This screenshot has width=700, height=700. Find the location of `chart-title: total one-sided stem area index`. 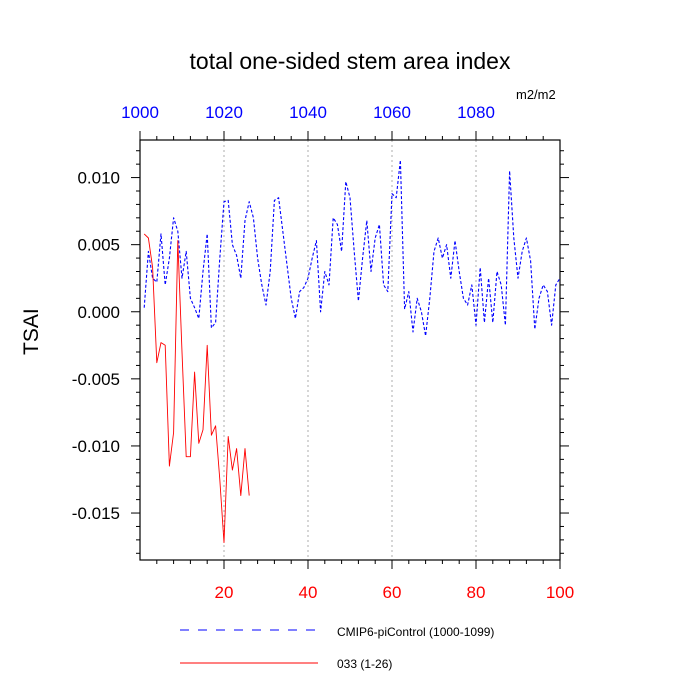

chart-title: total one-sided stem area index is located at coordinates (350, 61).